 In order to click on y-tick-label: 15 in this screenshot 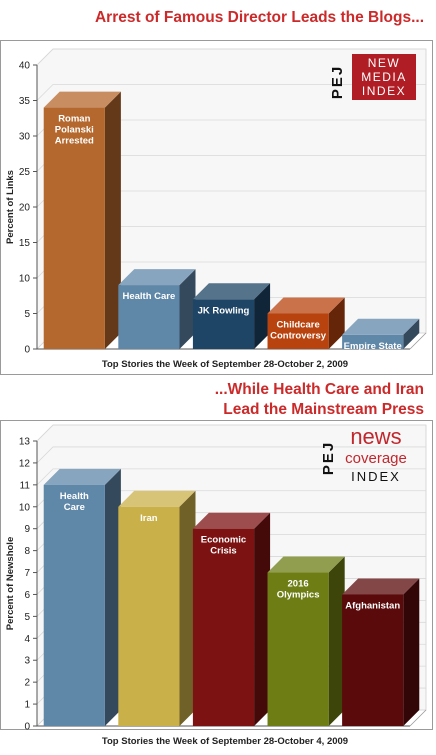, I will do `click(25, 243)`.